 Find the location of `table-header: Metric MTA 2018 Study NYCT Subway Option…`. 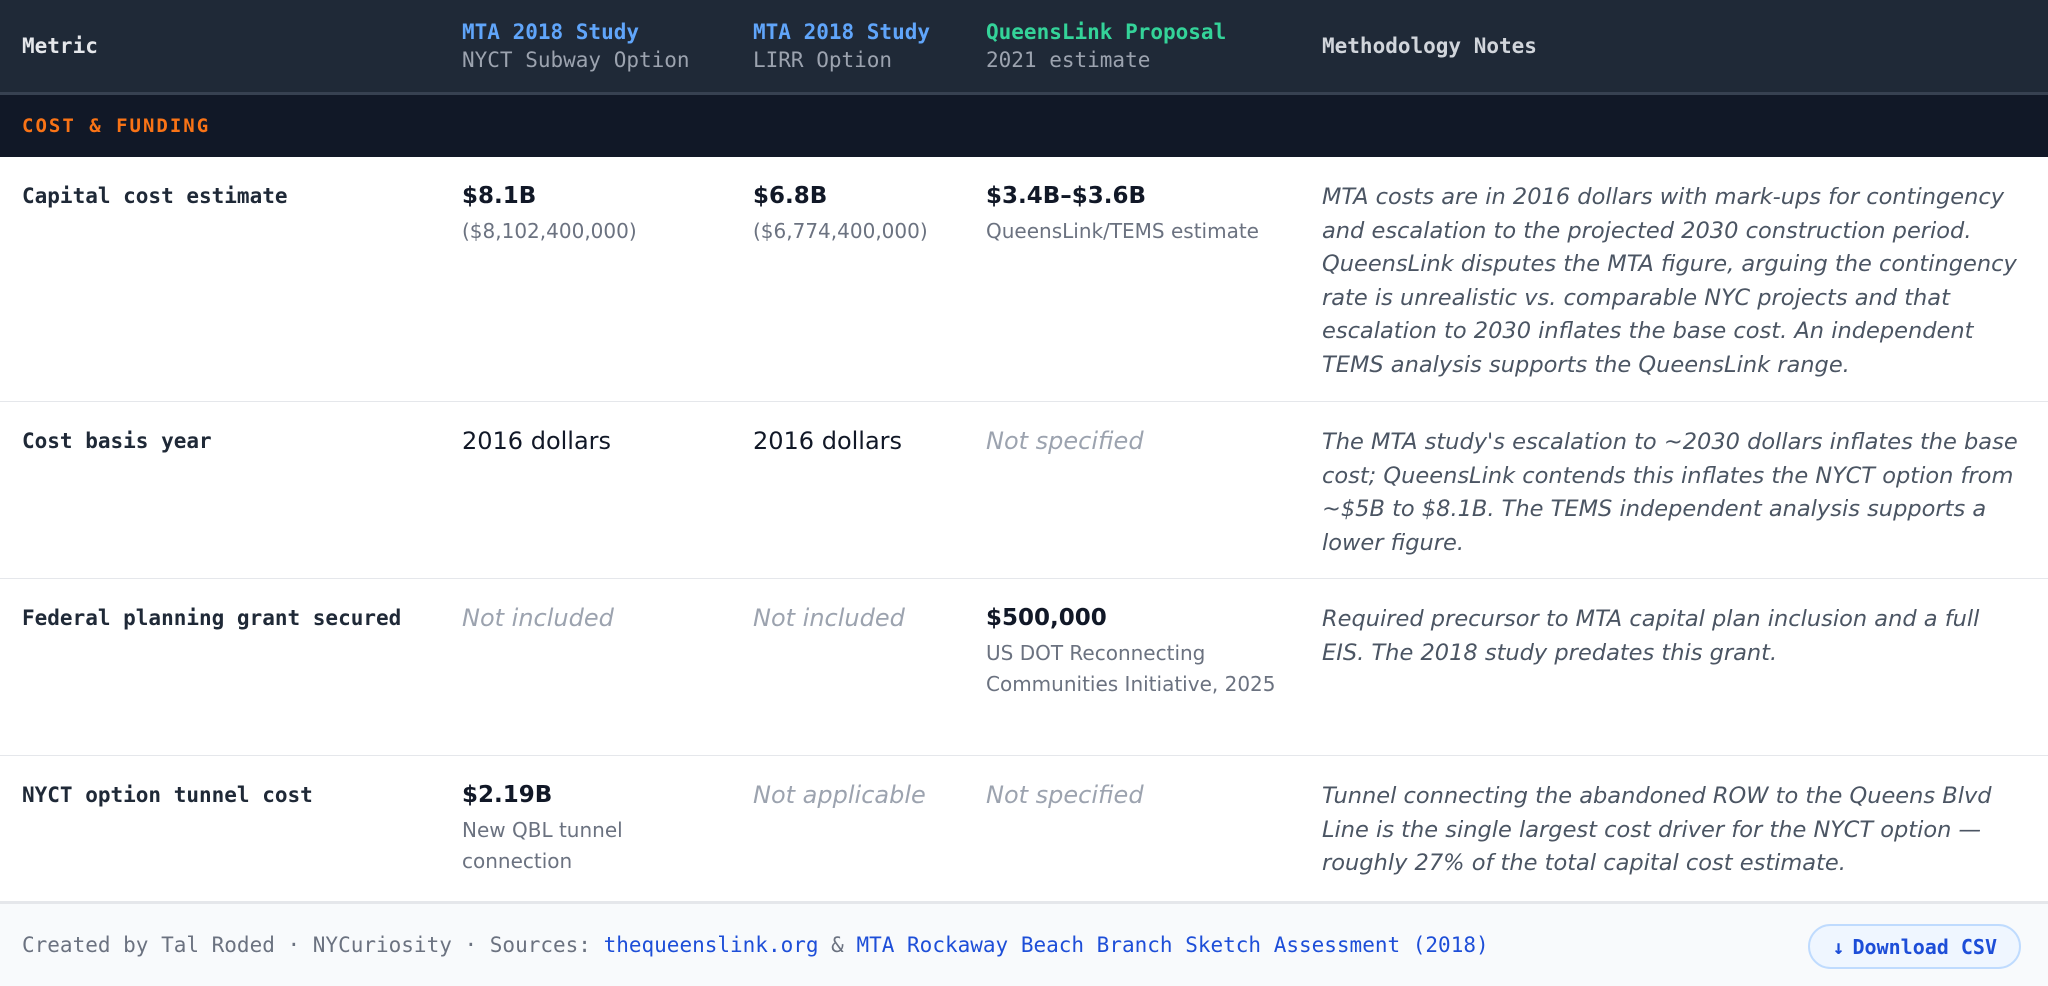

table-header: Metric MTA 2018 Study NYCT Subway Option… is located at coordinates (1024, 47).